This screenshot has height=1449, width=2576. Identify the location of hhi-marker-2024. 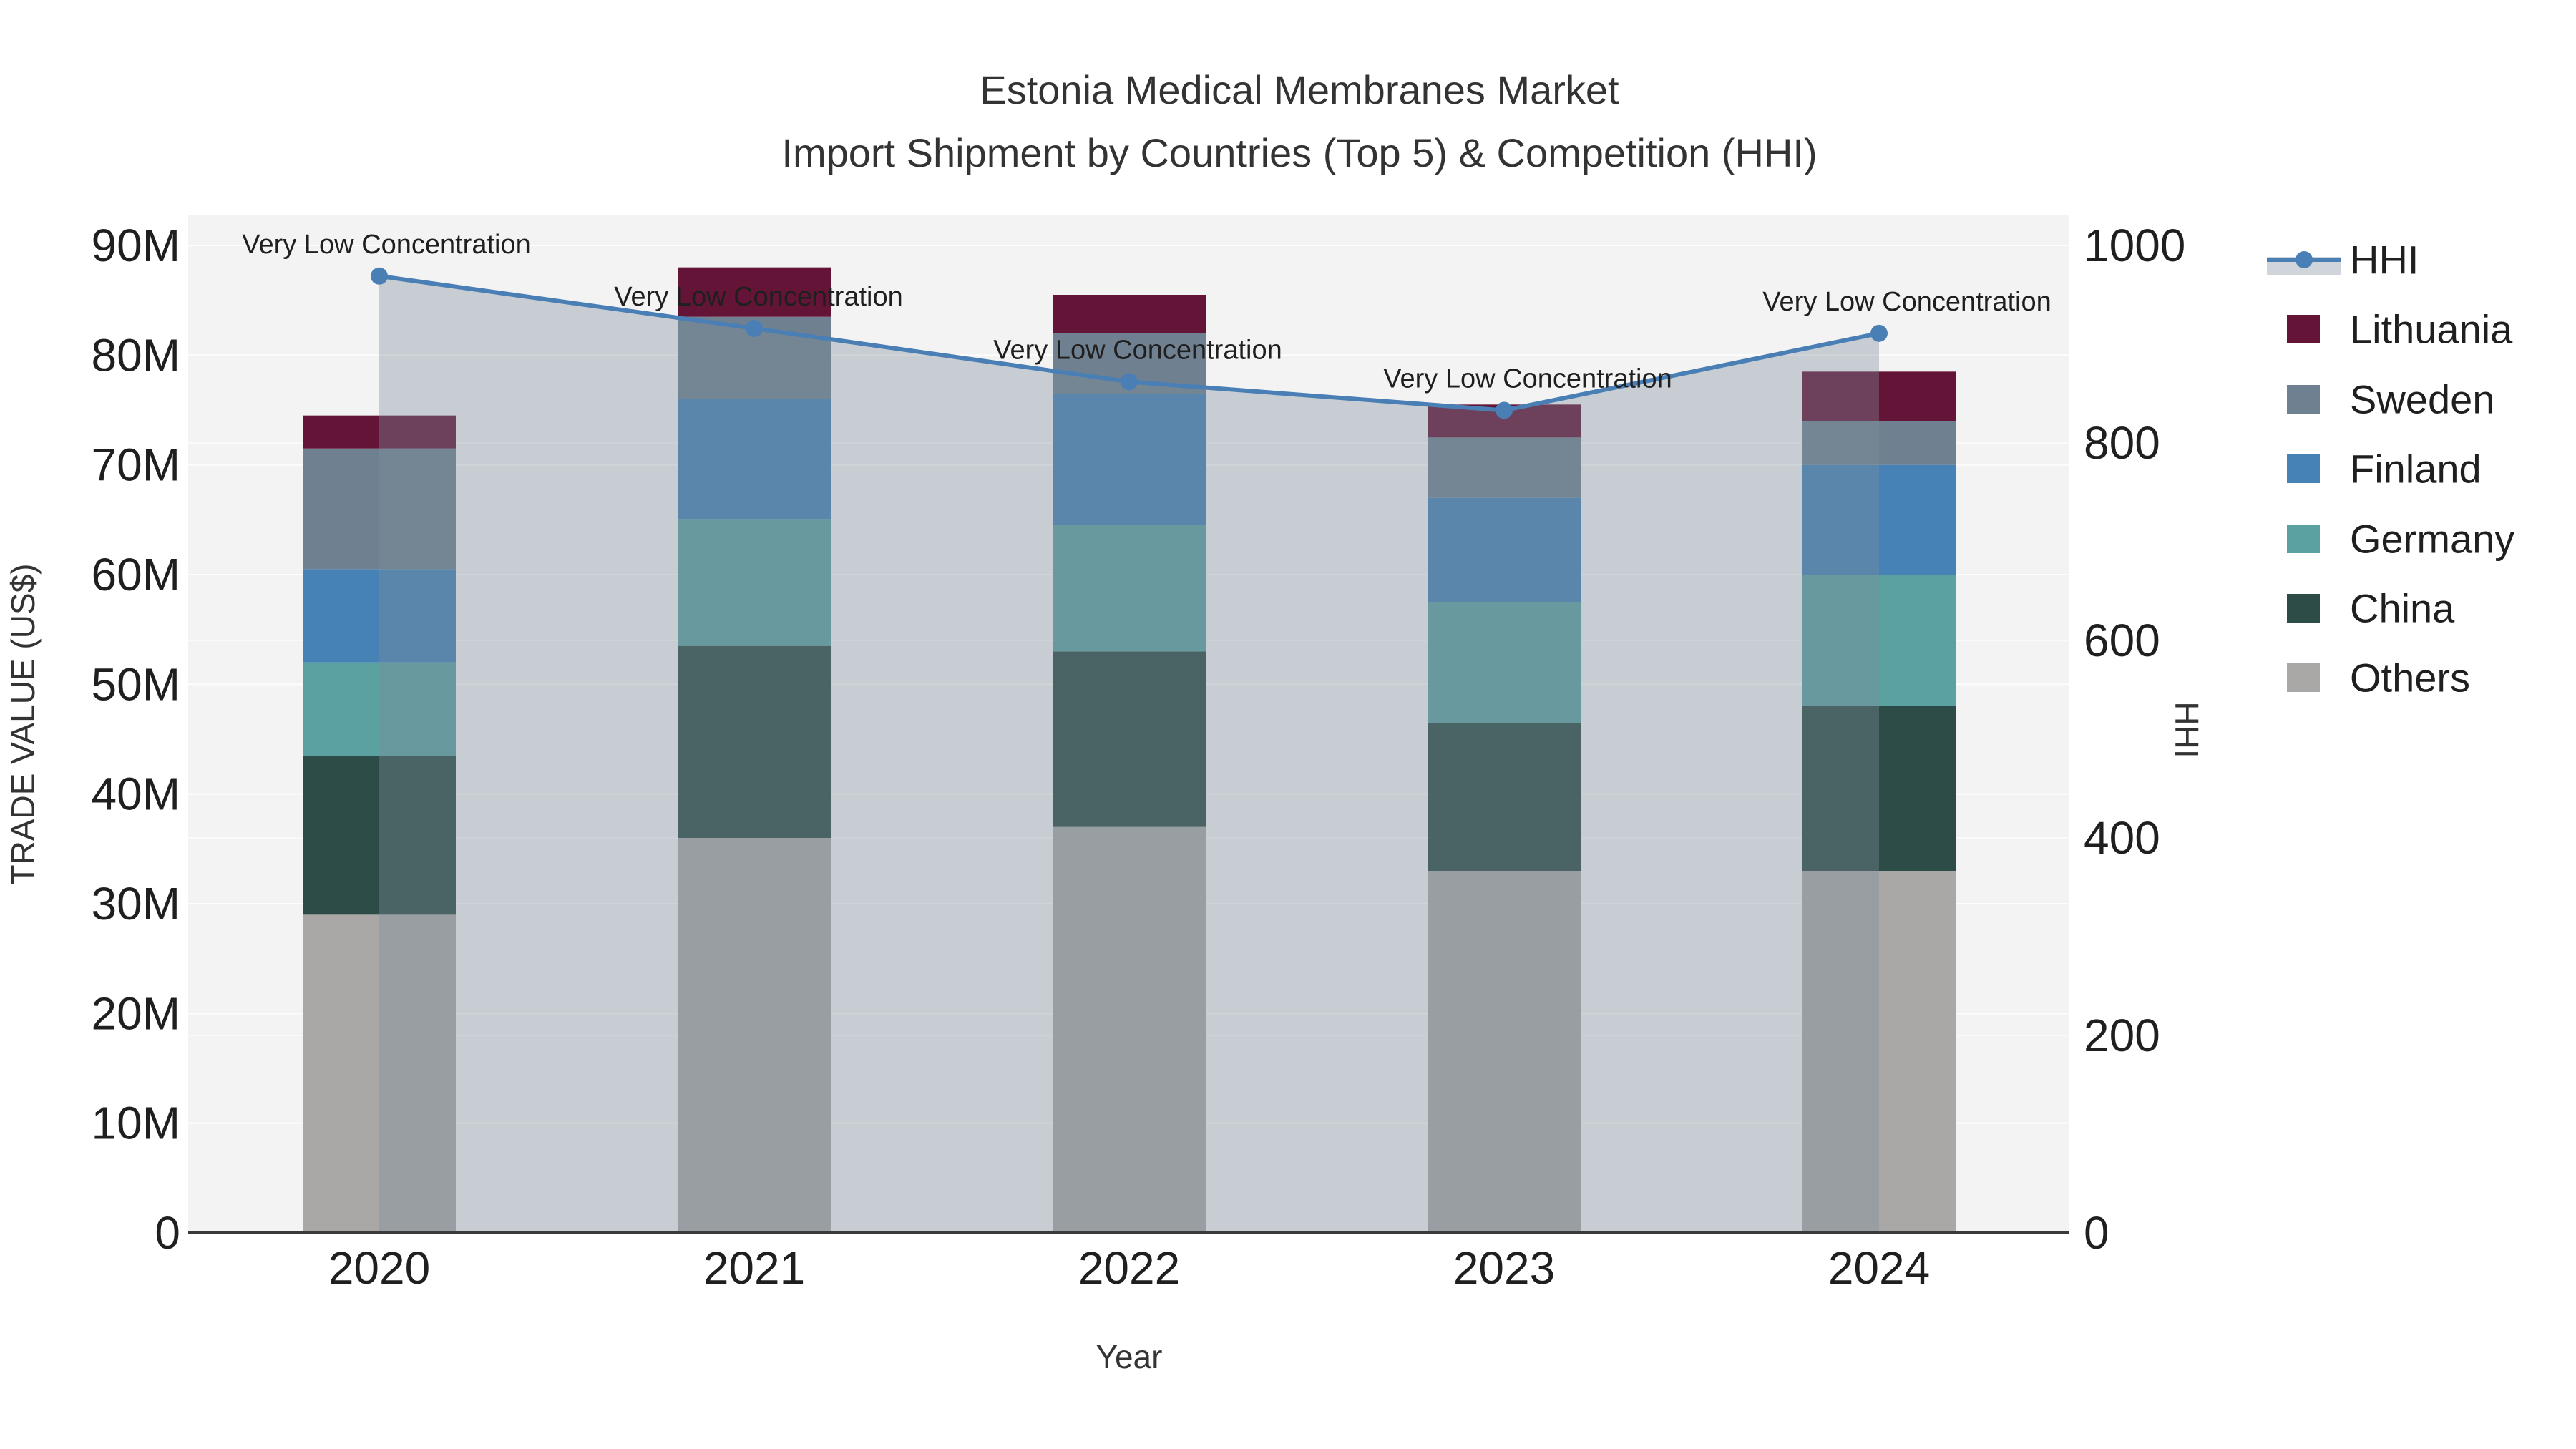
(1879, 333).